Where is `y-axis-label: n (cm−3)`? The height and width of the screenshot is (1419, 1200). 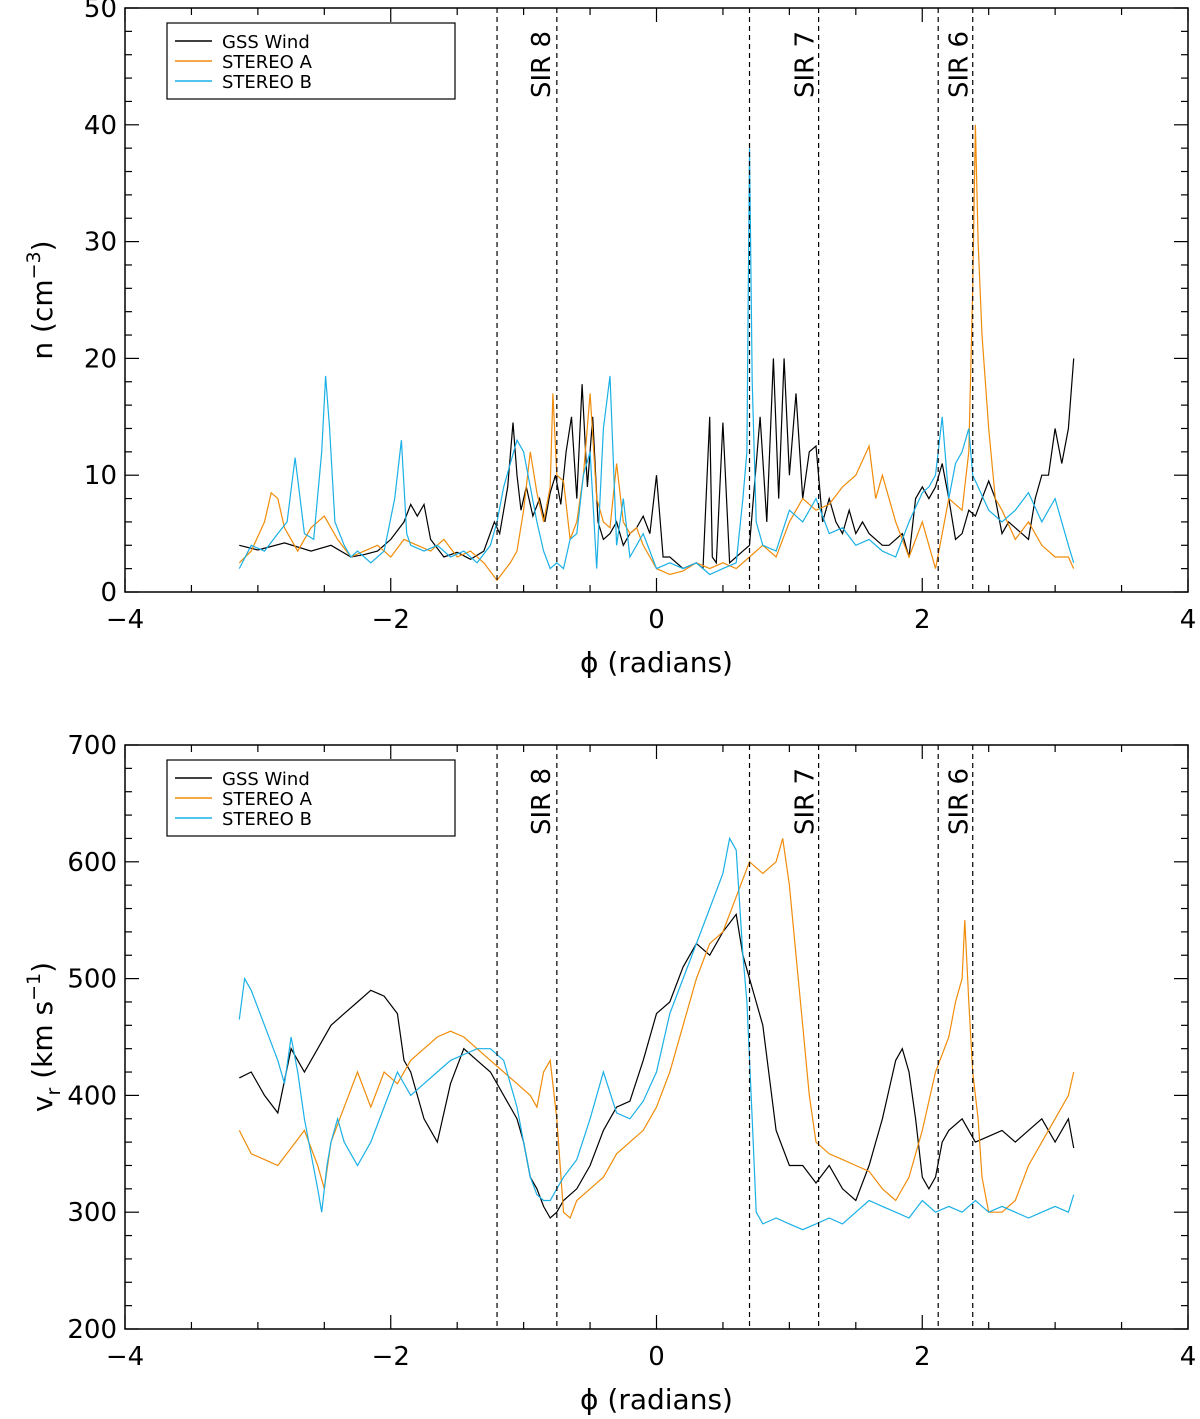 y-axis-label: n (cm−3) is located at coordinates (41, 299).